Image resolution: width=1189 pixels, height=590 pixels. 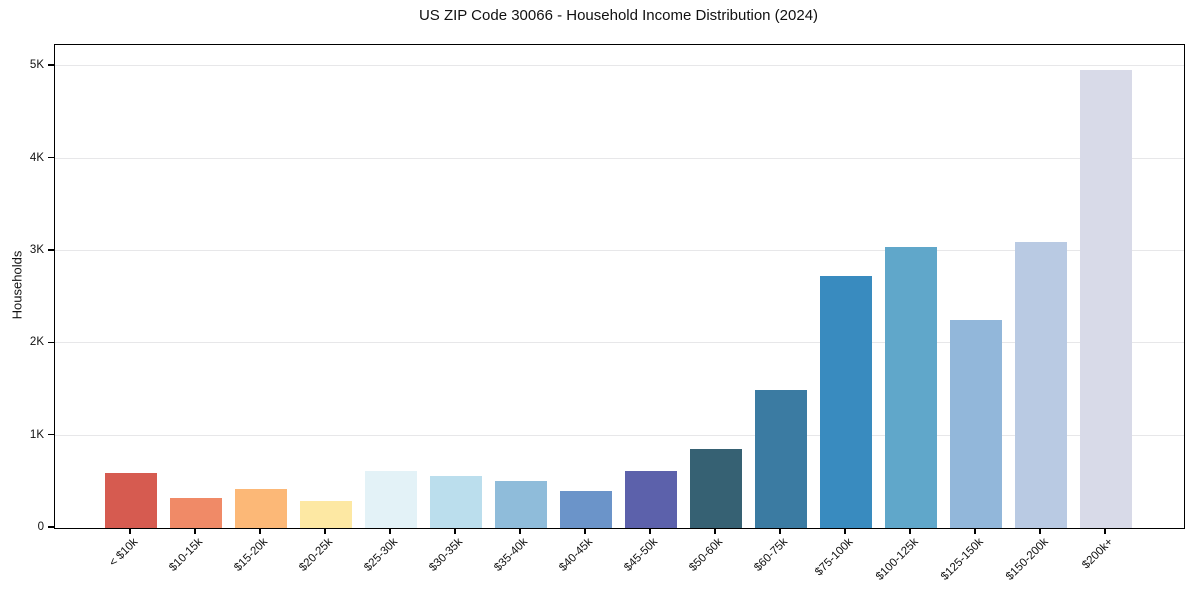 What do you see at coordinates (521, 504) in the screenshot?
I see `bar-$35-40k` at bounding box center [521, 504].